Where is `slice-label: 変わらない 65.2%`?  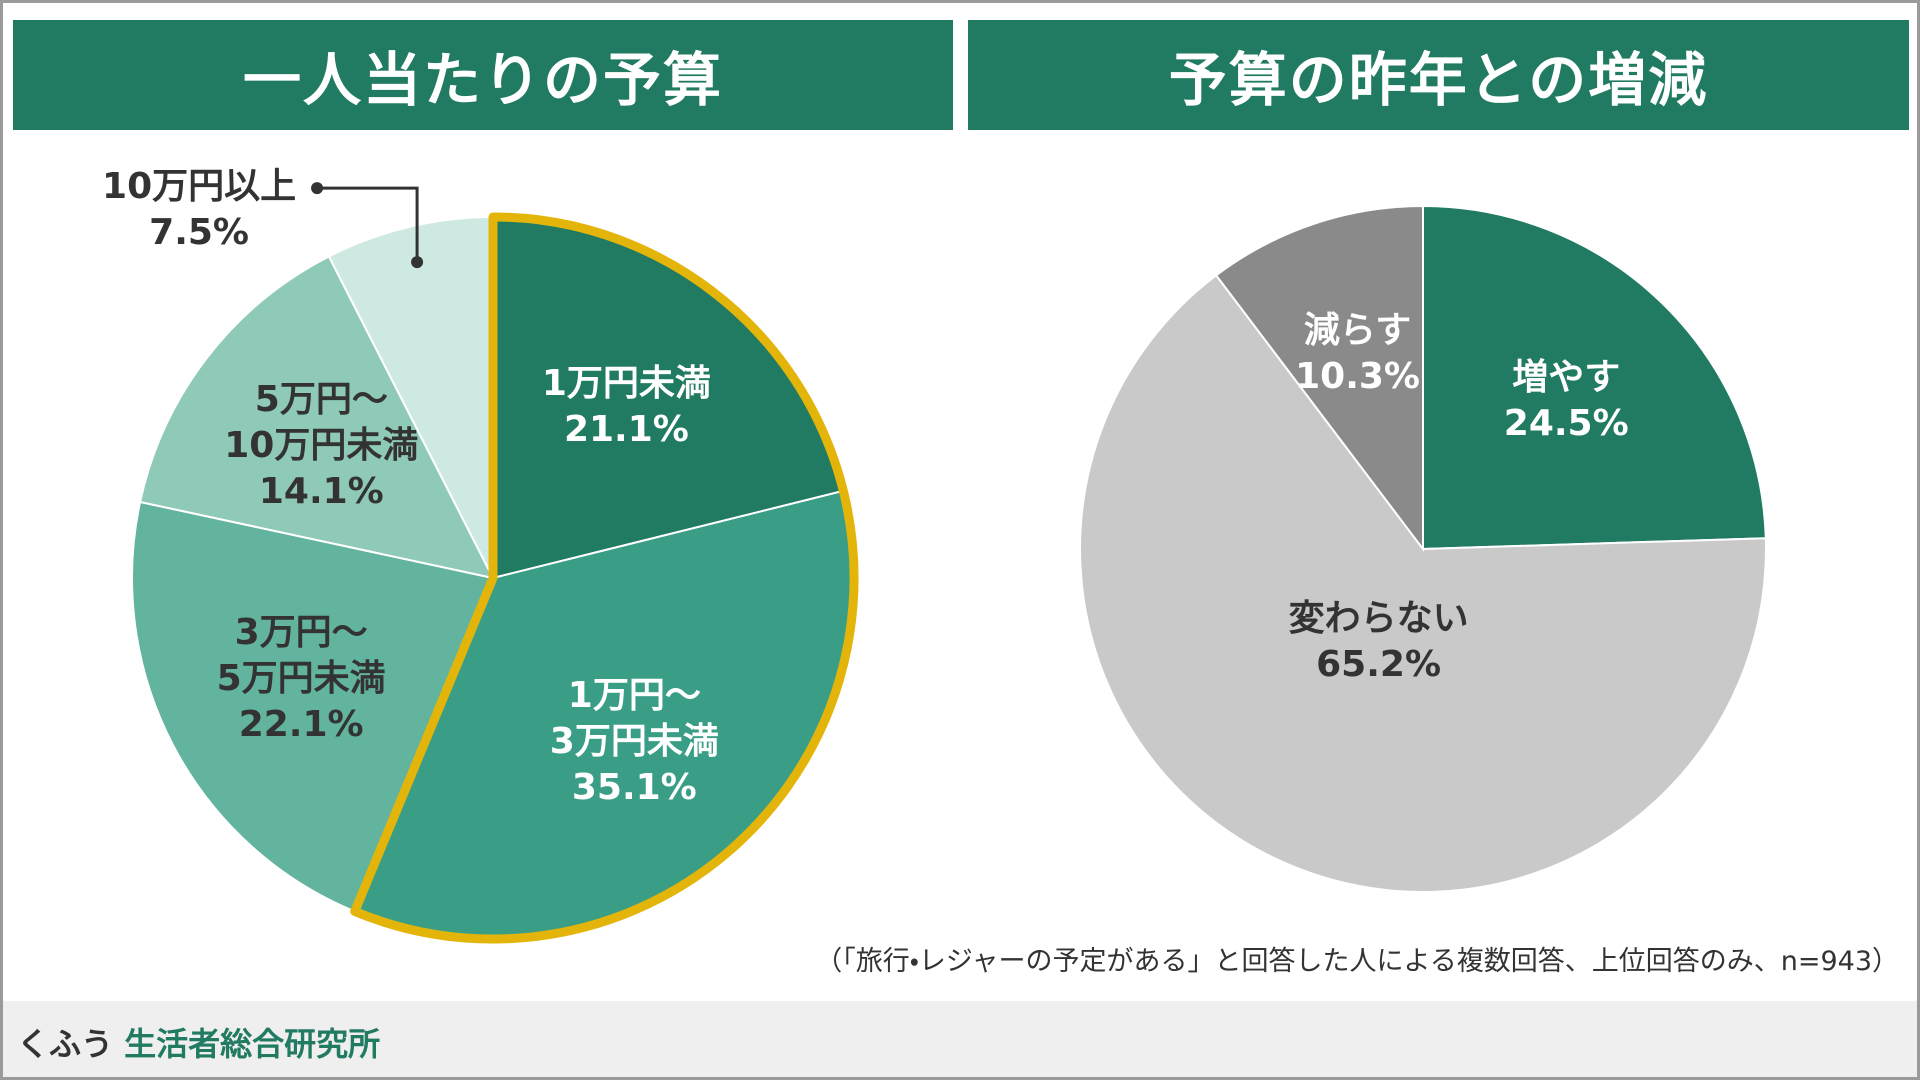
slice-label: 変わらない 65.2% is located at coordinates (1379, 642).